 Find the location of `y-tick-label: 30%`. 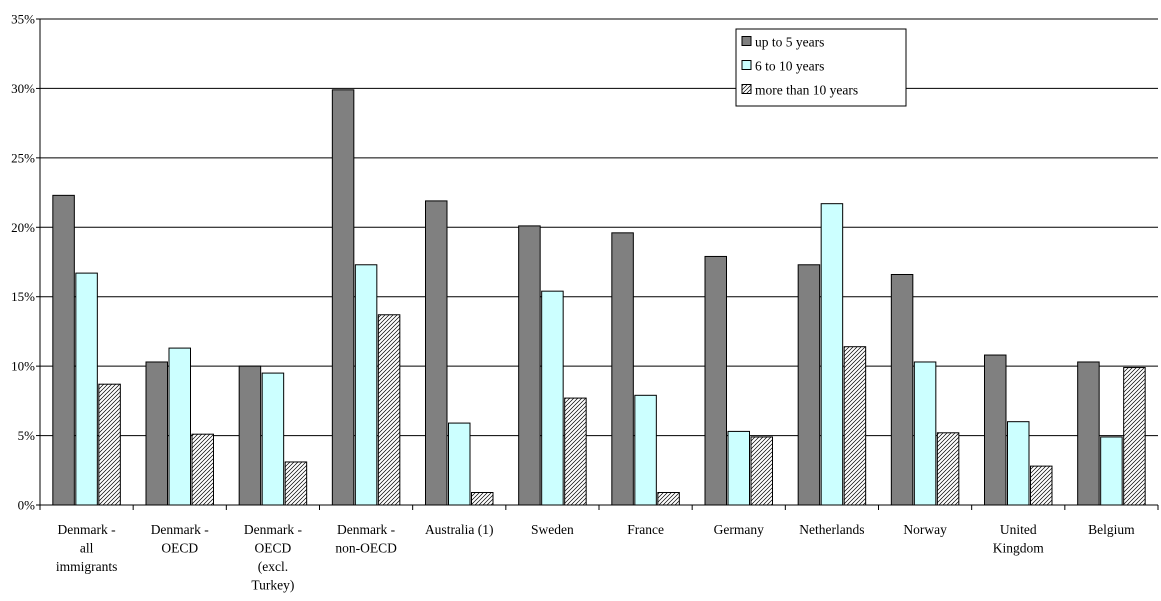

y-tick-label: 30% is located at coordinates (23, 88).